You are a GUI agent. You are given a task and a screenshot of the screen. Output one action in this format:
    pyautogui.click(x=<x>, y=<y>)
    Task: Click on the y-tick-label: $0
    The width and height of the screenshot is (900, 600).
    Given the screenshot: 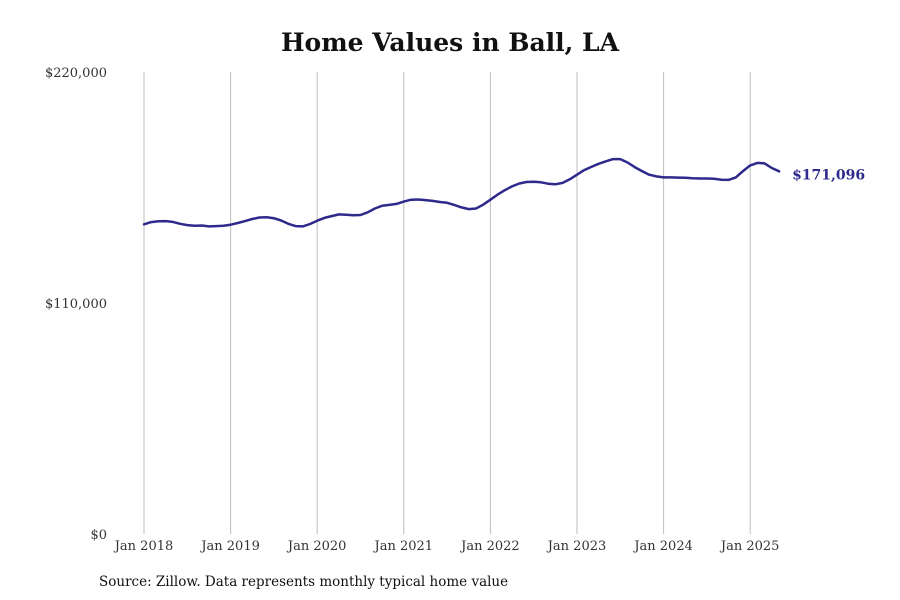 What is the action you would take?
    pyautogui.click(x=98, y=535)
    